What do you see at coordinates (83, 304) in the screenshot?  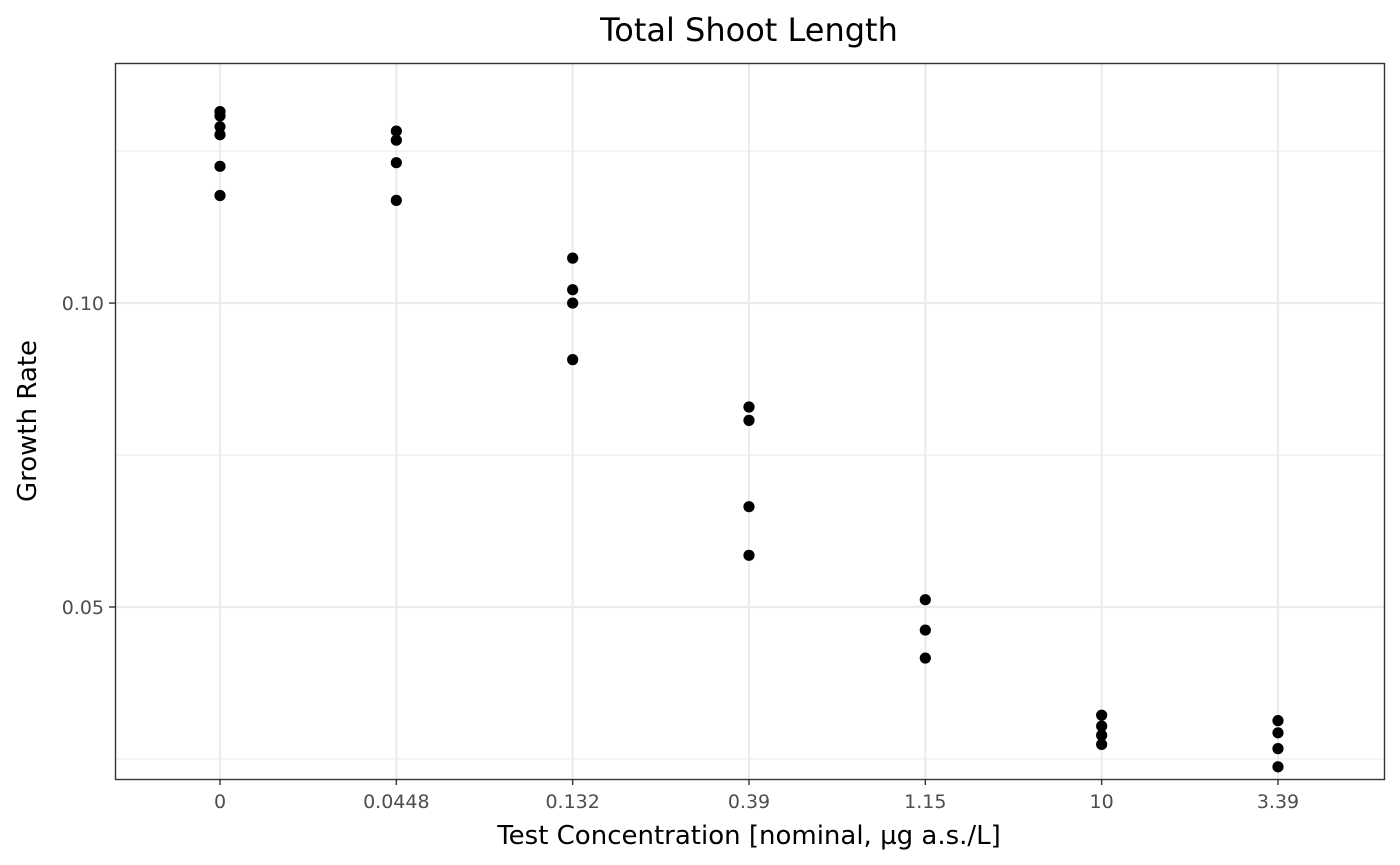 I see `y-tick-label: 0.10` at bounding box center [83, 304].